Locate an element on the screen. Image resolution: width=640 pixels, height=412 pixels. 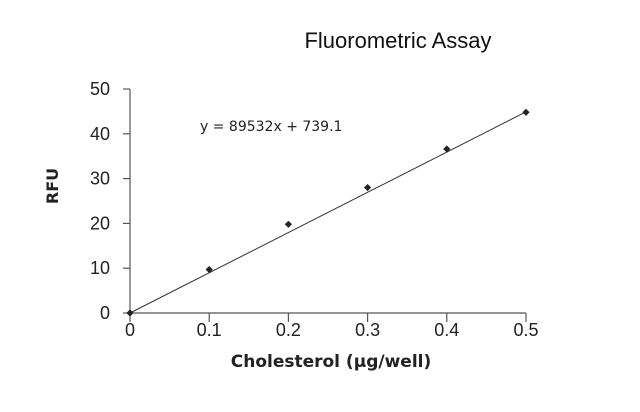
x-tick-label: 0.4 is located at coordinates (446, 330).